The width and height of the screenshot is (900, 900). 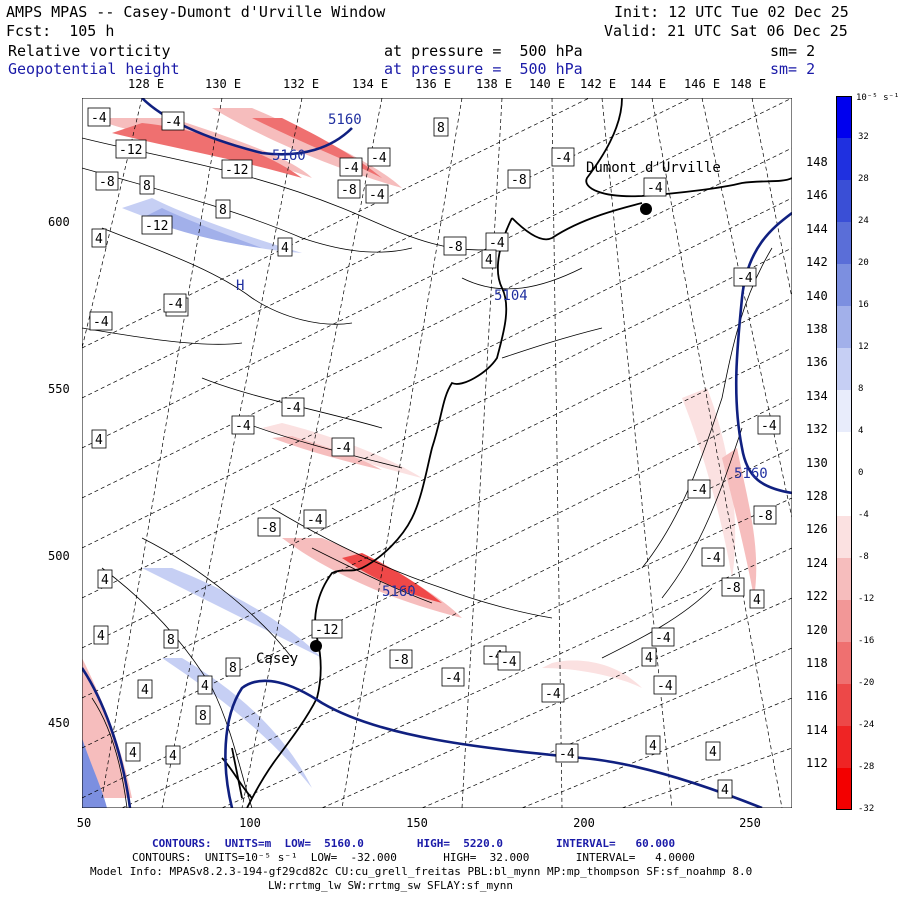 I want to click on svg-text: -12, so click(x=130, y=150).